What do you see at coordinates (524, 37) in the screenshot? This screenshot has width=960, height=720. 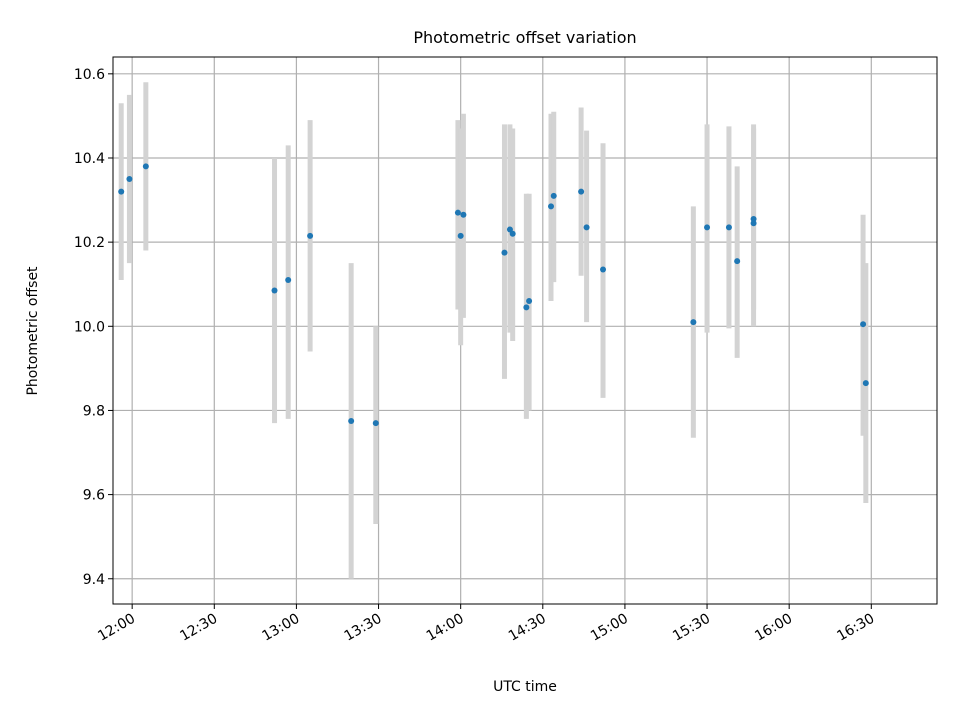 I see `chart-title: Photometric offset variation` at bounding box center [524, 37].